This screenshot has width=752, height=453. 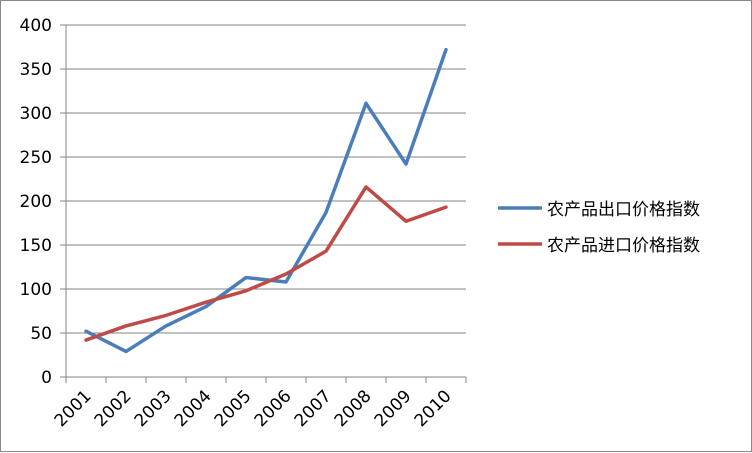 I want to click on x-tick-label: 2009, so click(x=393, y=408).